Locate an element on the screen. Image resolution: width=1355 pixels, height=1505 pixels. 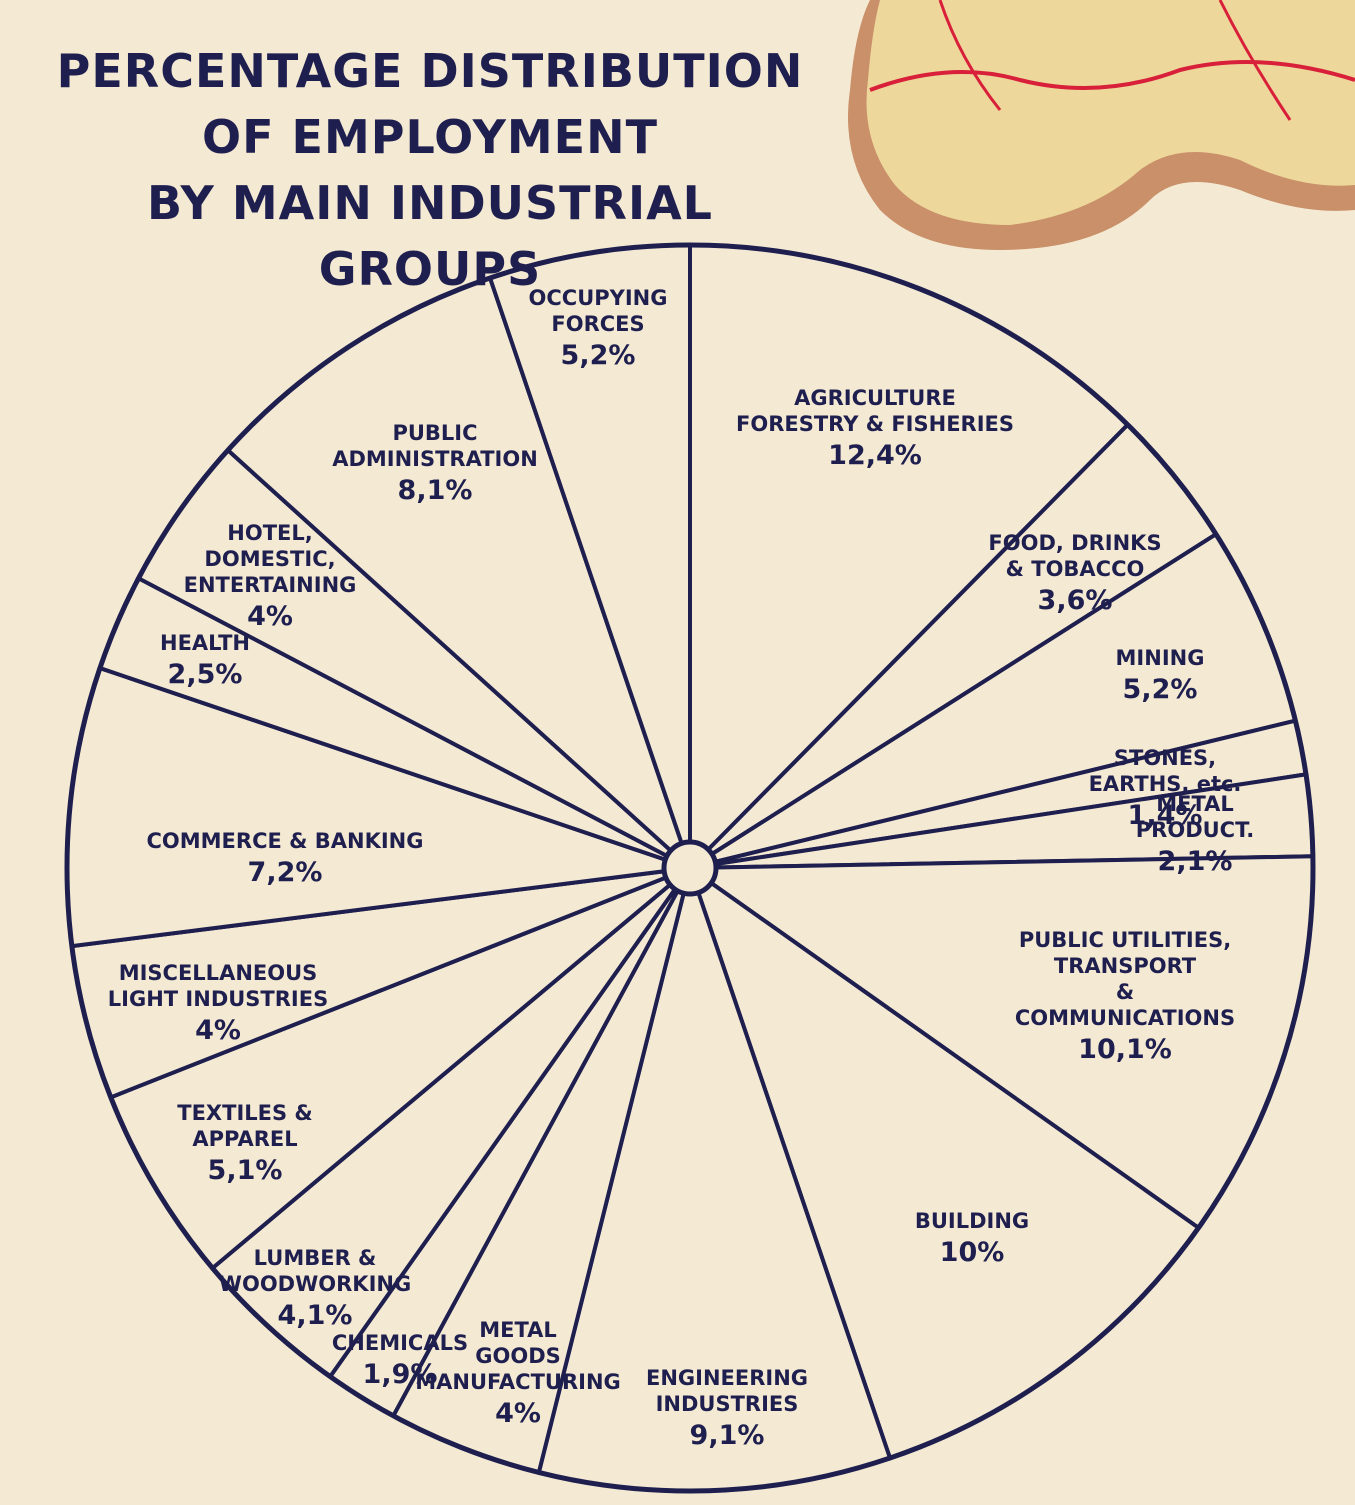
slice-label: MISCELLANEOUS LIGHT INDUSTRIES 4% is located at coordinates (218, 1005).